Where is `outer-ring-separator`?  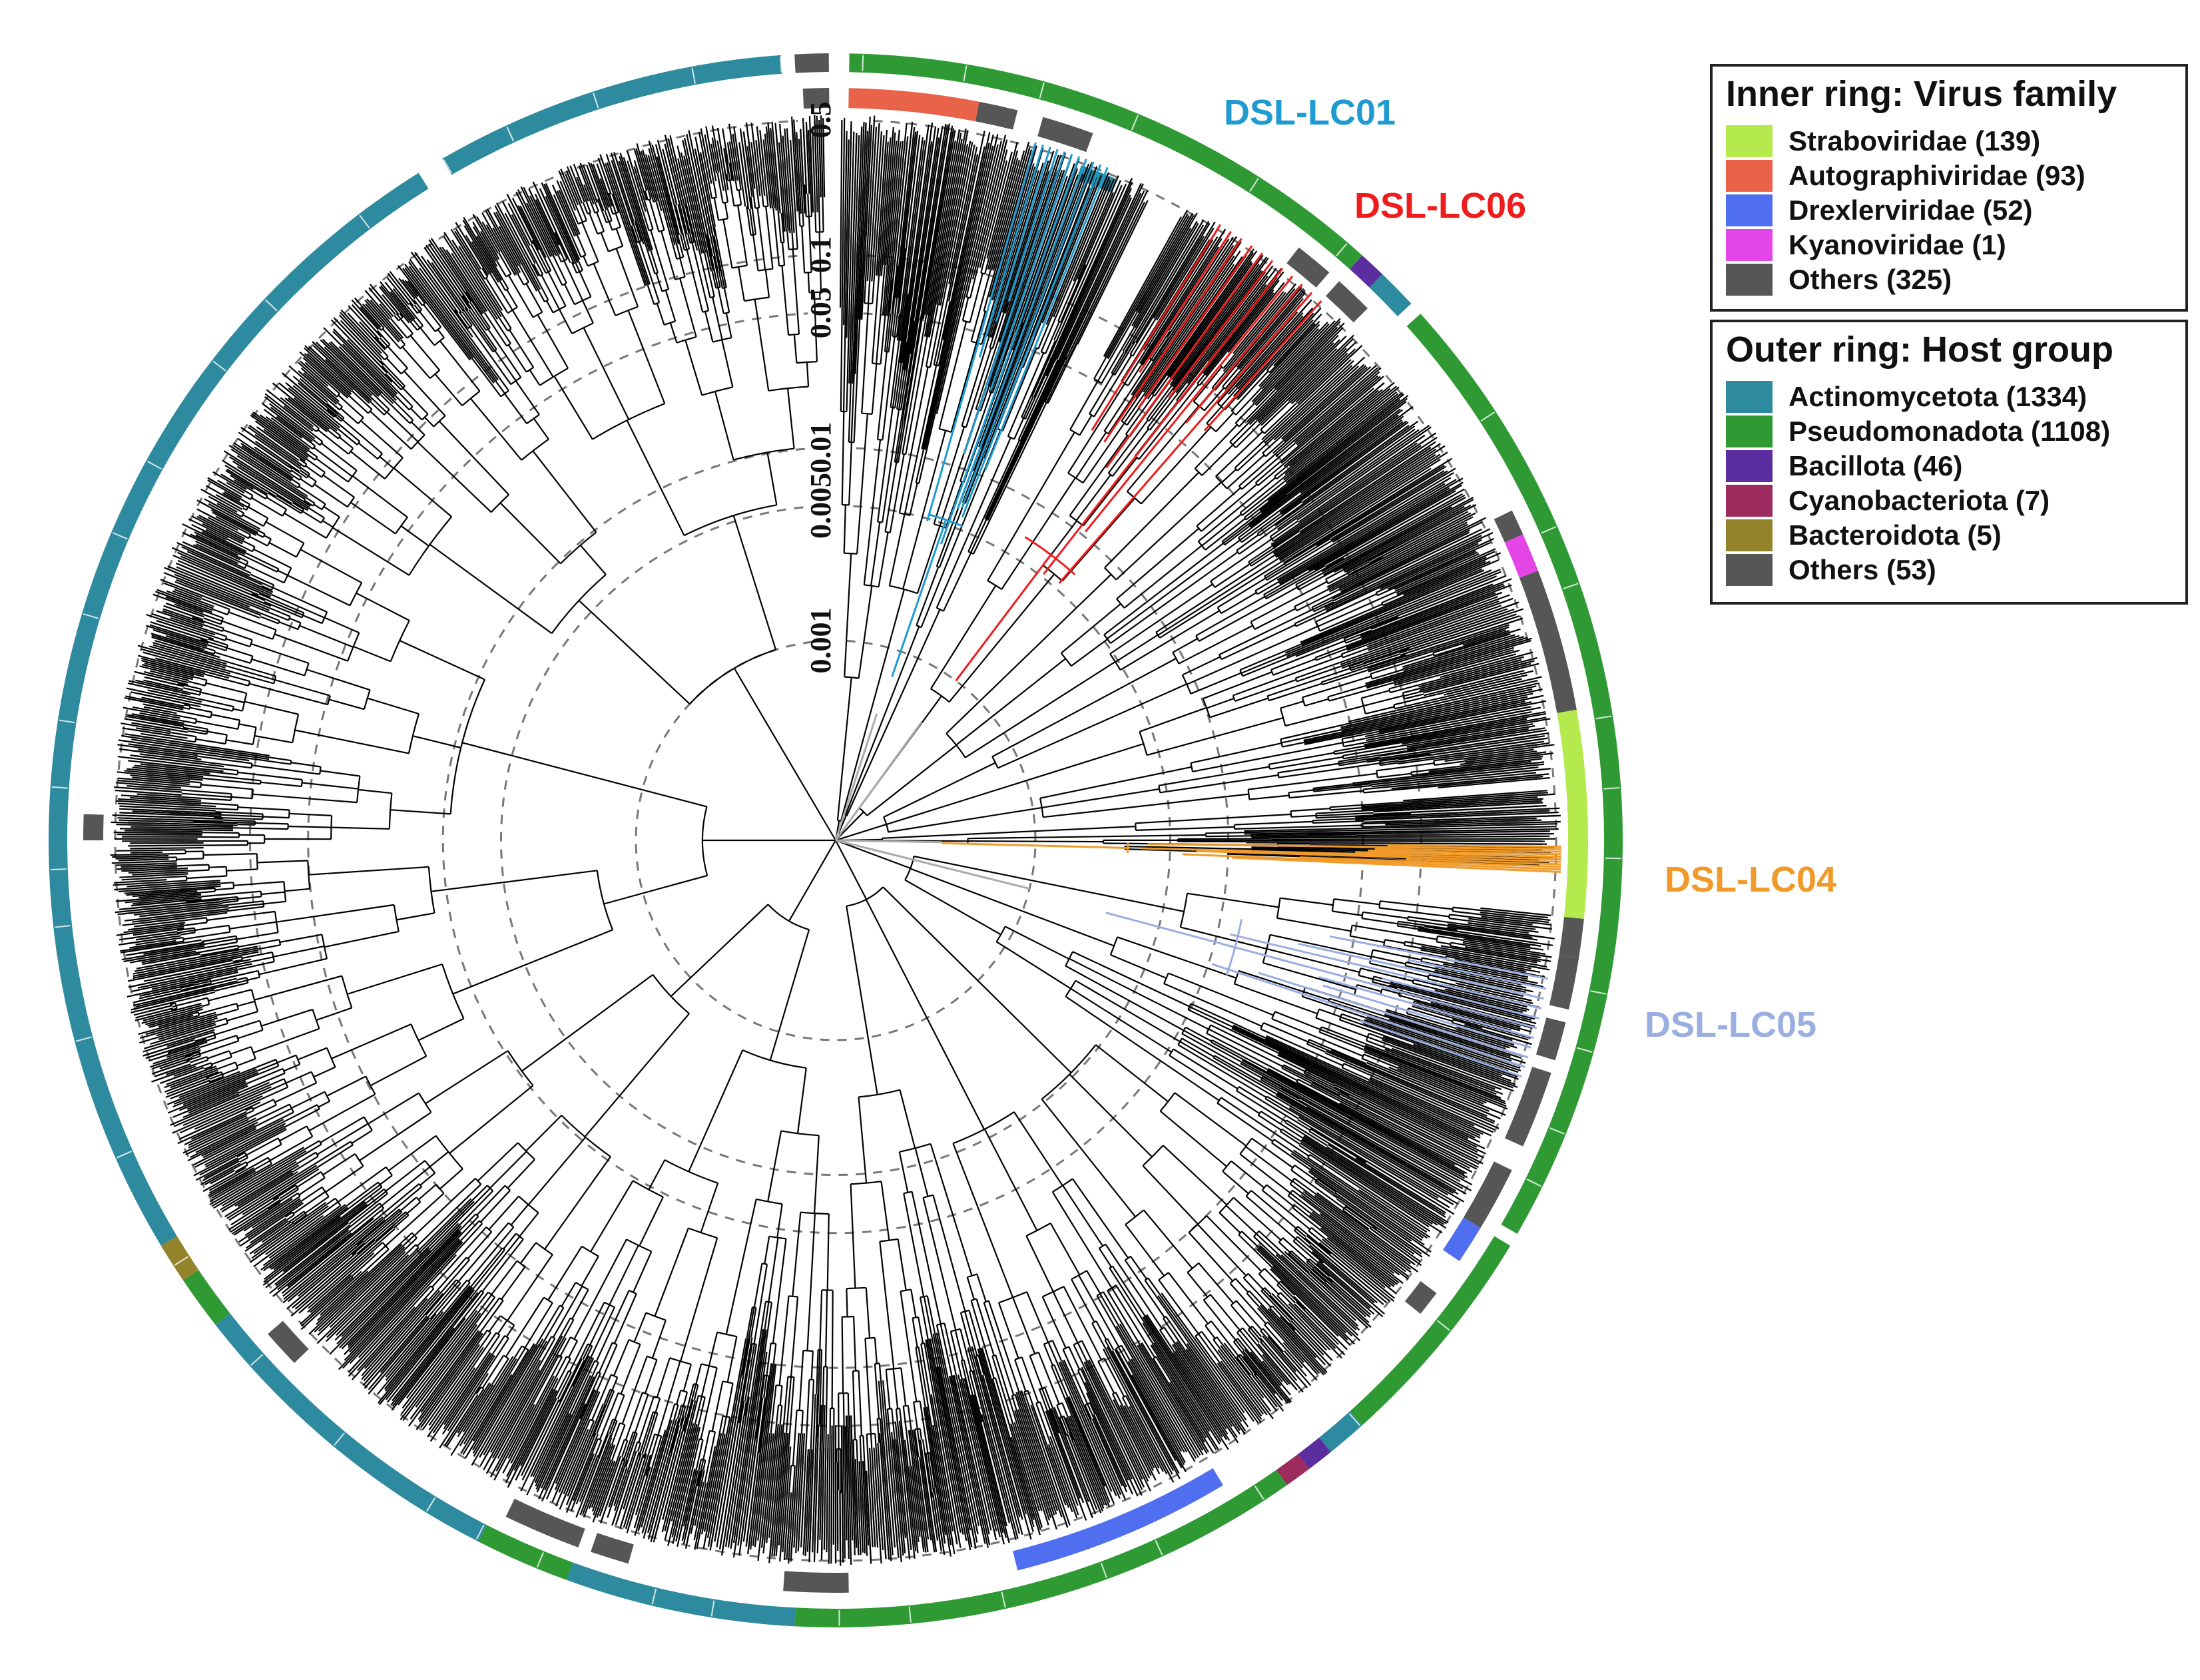 outer-ring-separator is located at coordinates (447, 166).